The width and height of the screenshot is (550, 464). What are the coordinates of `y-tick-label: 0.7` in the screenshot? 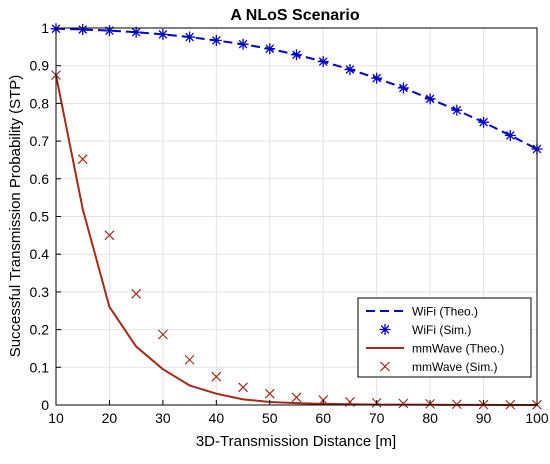 It's located at (40, 141).